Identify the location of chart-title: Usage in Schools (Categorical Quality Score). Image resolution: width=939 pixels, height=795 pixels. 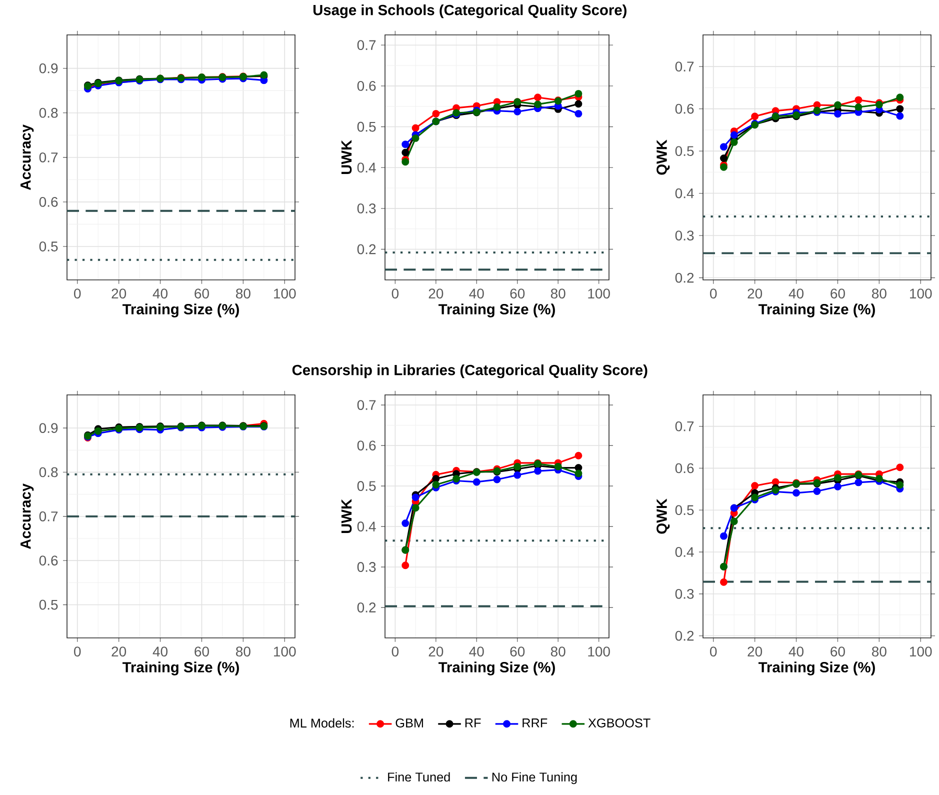
(469, 11).